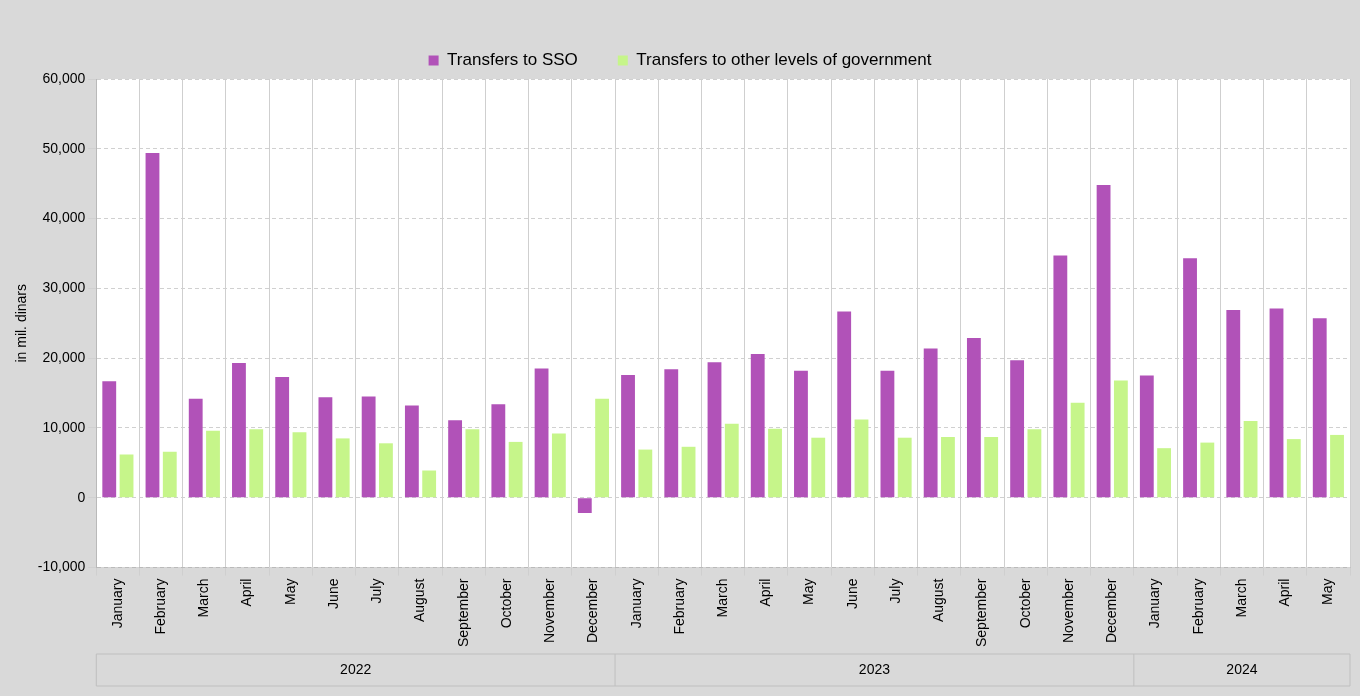  What do you see at coordinates (64, 217) in the screenshot?
I see `y-tick-label: 40,000` at bounding box center [64, 217].